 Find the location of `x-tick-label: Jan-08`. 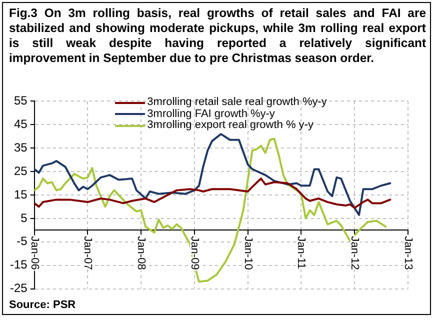

x-tick-label: Jan-08 is located at coordinates (140, 253).